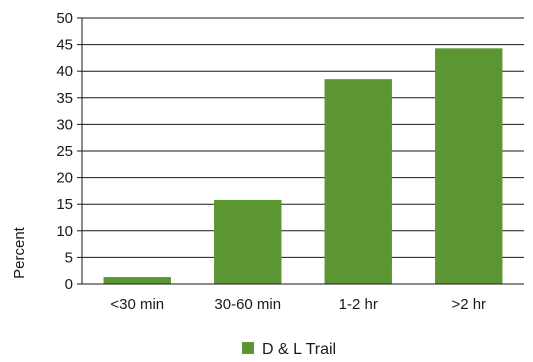 Image resolution: width=533 pixels, height=362 pixels. Describe the element at coordinates (247, 304) in the screenshot. I see `x-tick-label: 30-60 min` at that location.